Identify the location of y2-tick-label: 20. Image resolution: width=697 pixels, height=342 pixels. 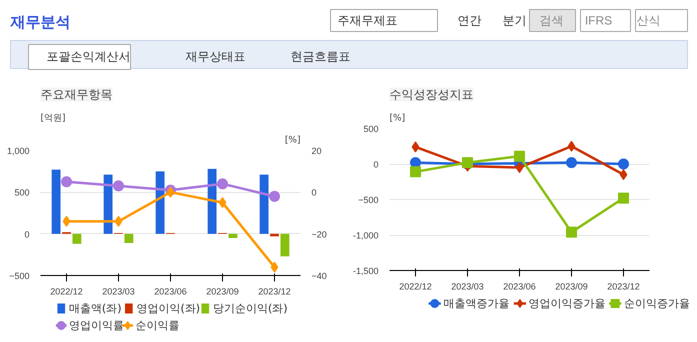
(317, 151).